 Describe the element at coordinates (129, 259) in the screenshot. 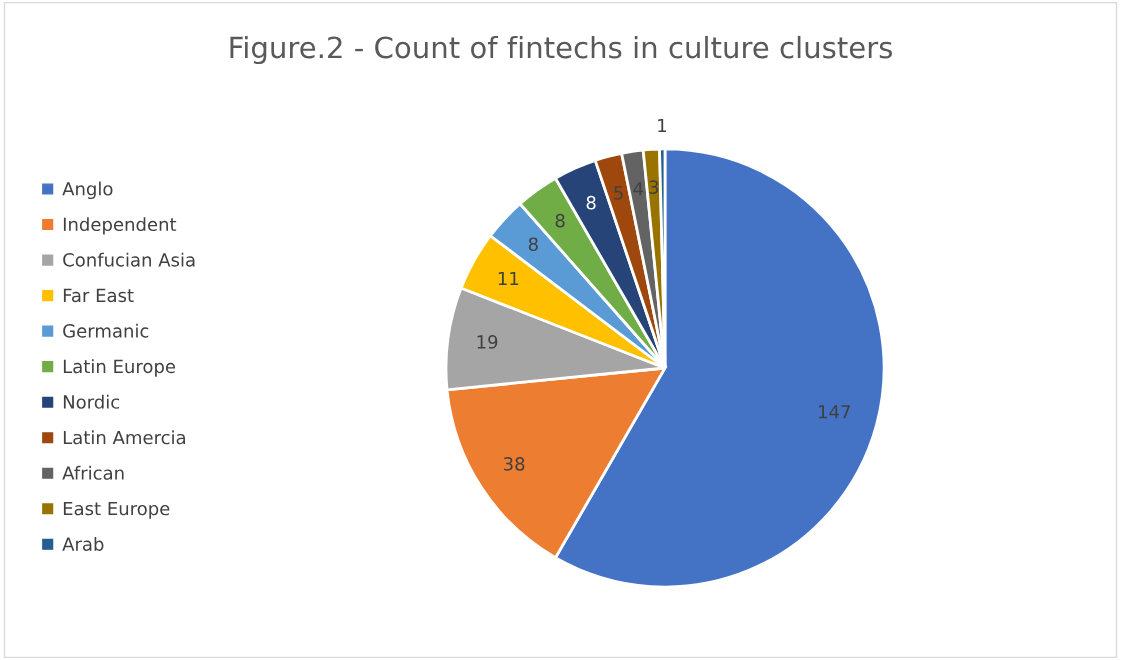

I see `legend-label: Confucian Asia` at that location.